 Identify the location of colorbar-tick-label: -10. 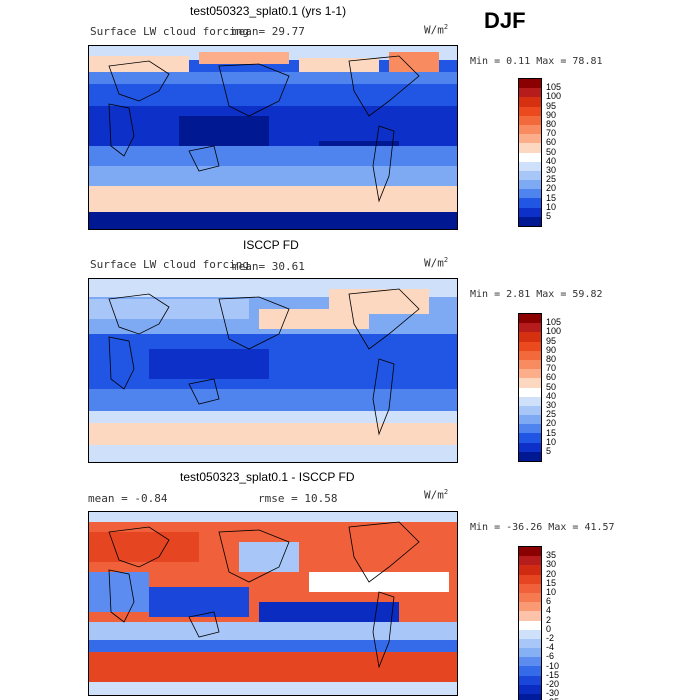
(553, 665).